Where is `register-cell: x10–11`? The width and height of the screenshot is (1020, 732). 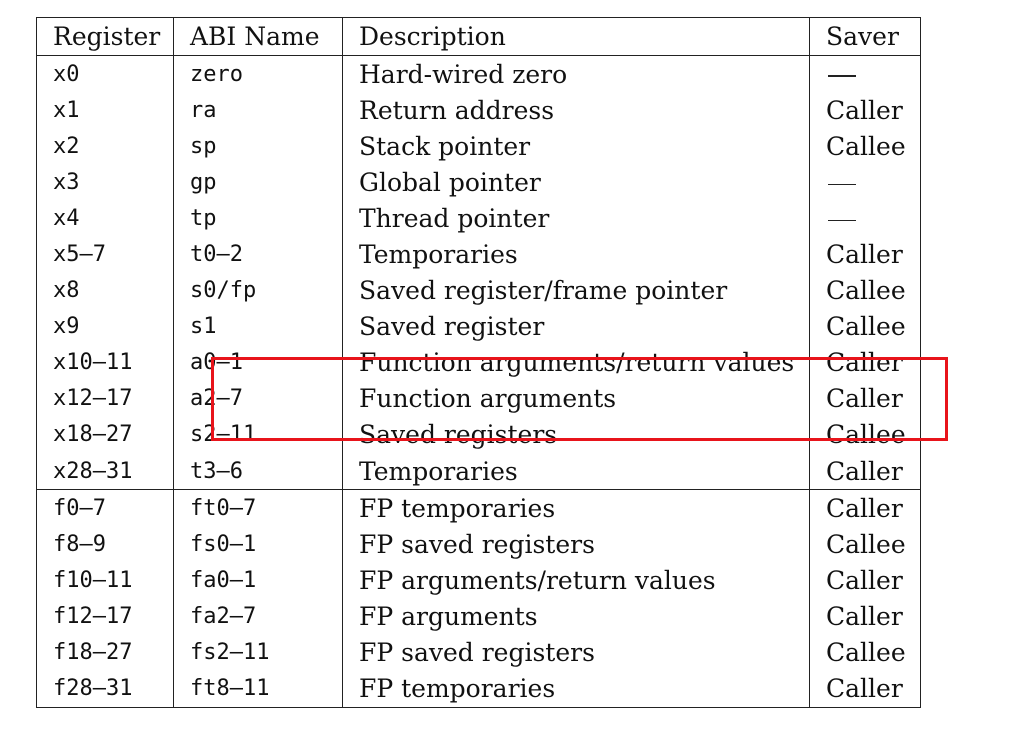
register-cell: x10–11 is located at coordinates (105, 362).